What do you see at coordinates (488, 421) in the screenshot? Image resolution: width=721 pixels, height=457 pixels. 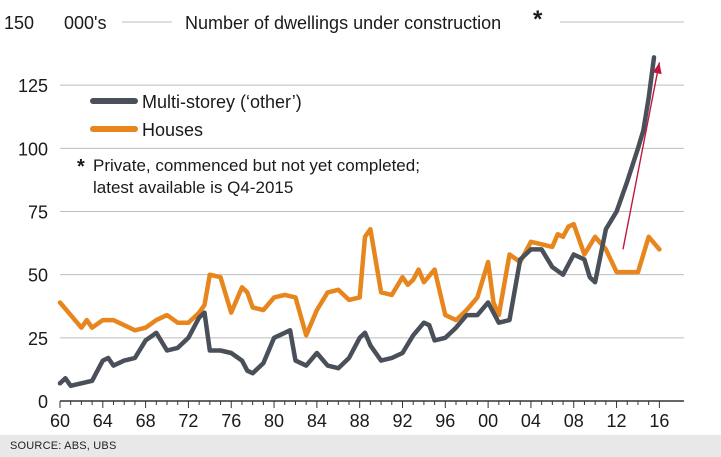 I see `x-tick-label: 00` at bounding box center [488, 421].